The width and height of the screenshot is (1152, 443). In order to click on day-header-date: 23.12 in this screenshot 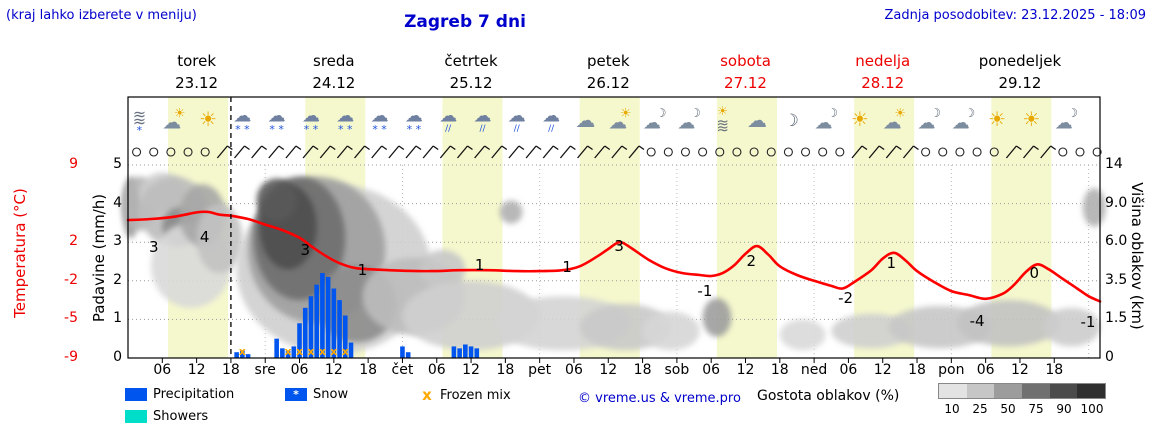, I will do `click(197, 83)`.